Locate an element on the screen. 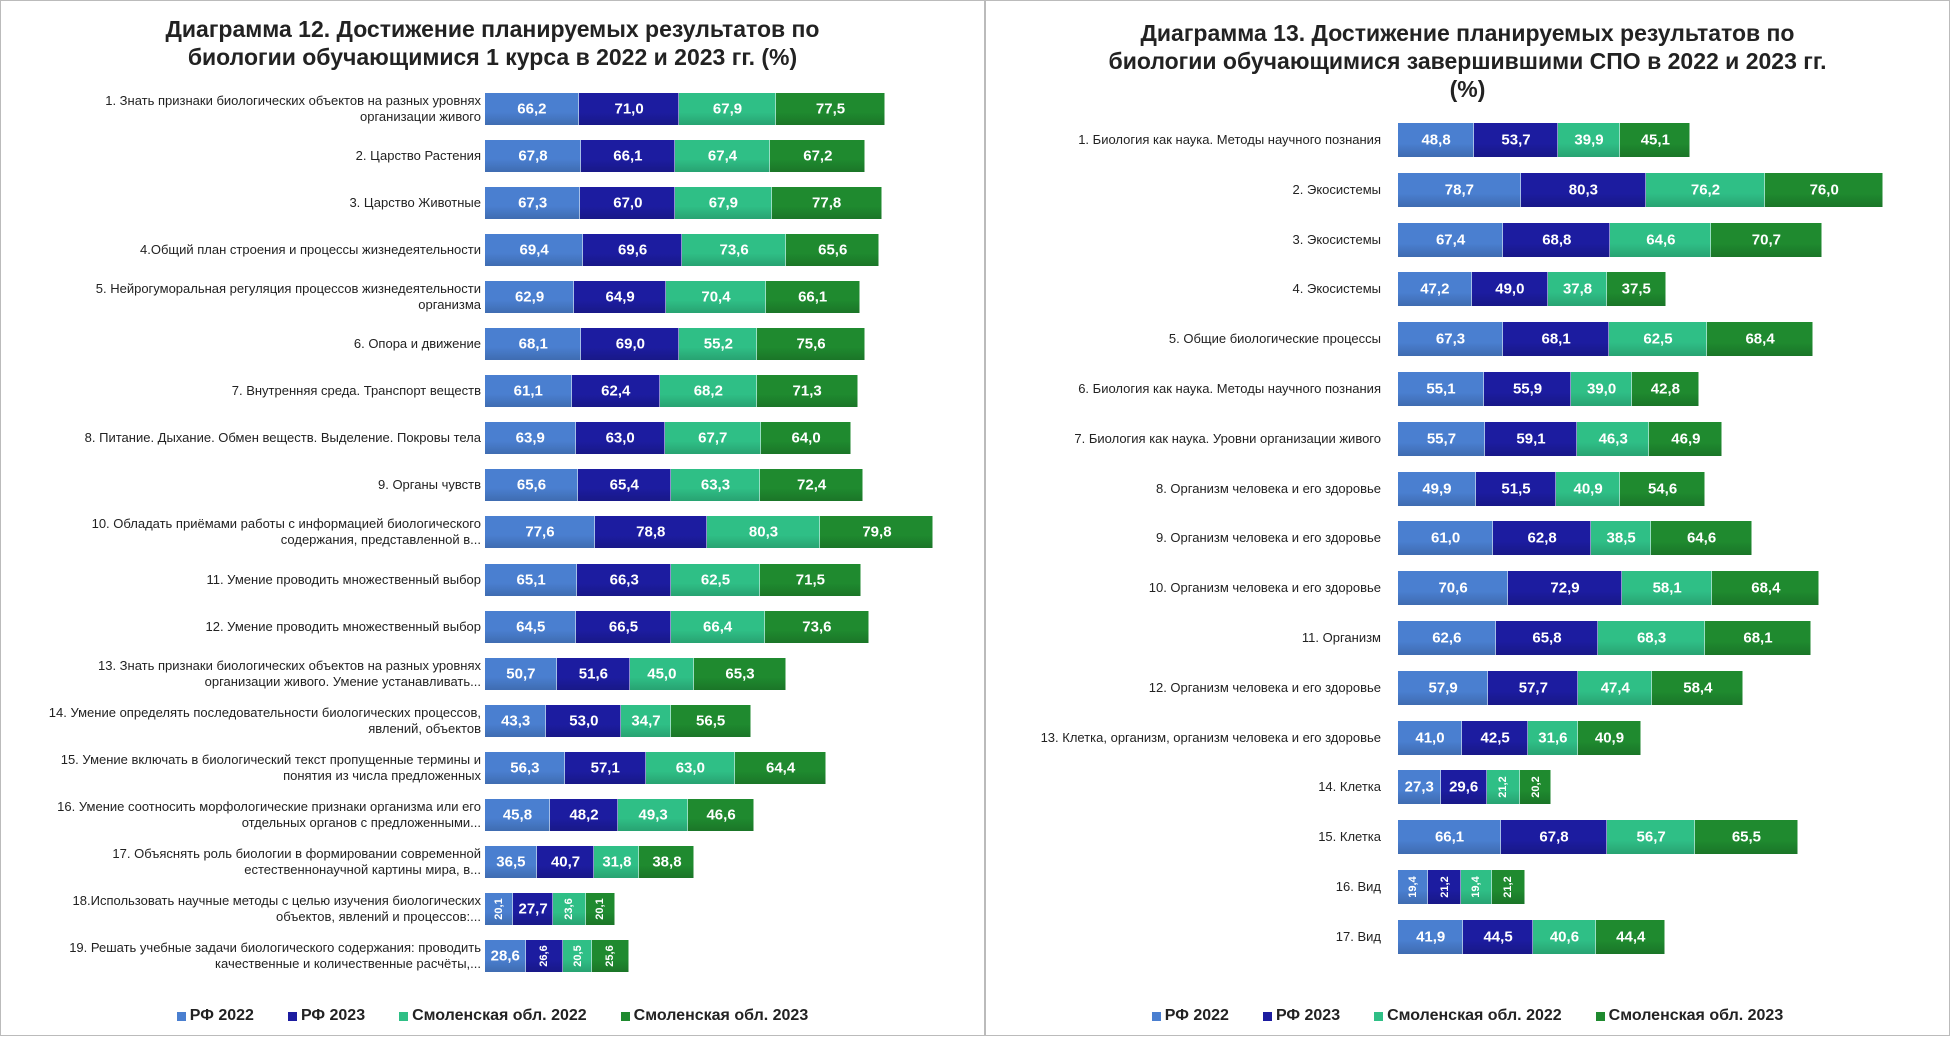 Image resolution: width=1950 pixels, height=1038 pixels. value-label: 20,1 is located at coordinates (600, 909).